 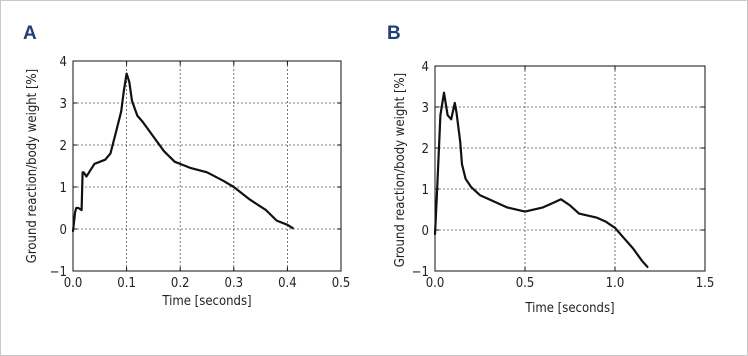 I want to click on panel-a-label: A, so click(x=30, y=33).